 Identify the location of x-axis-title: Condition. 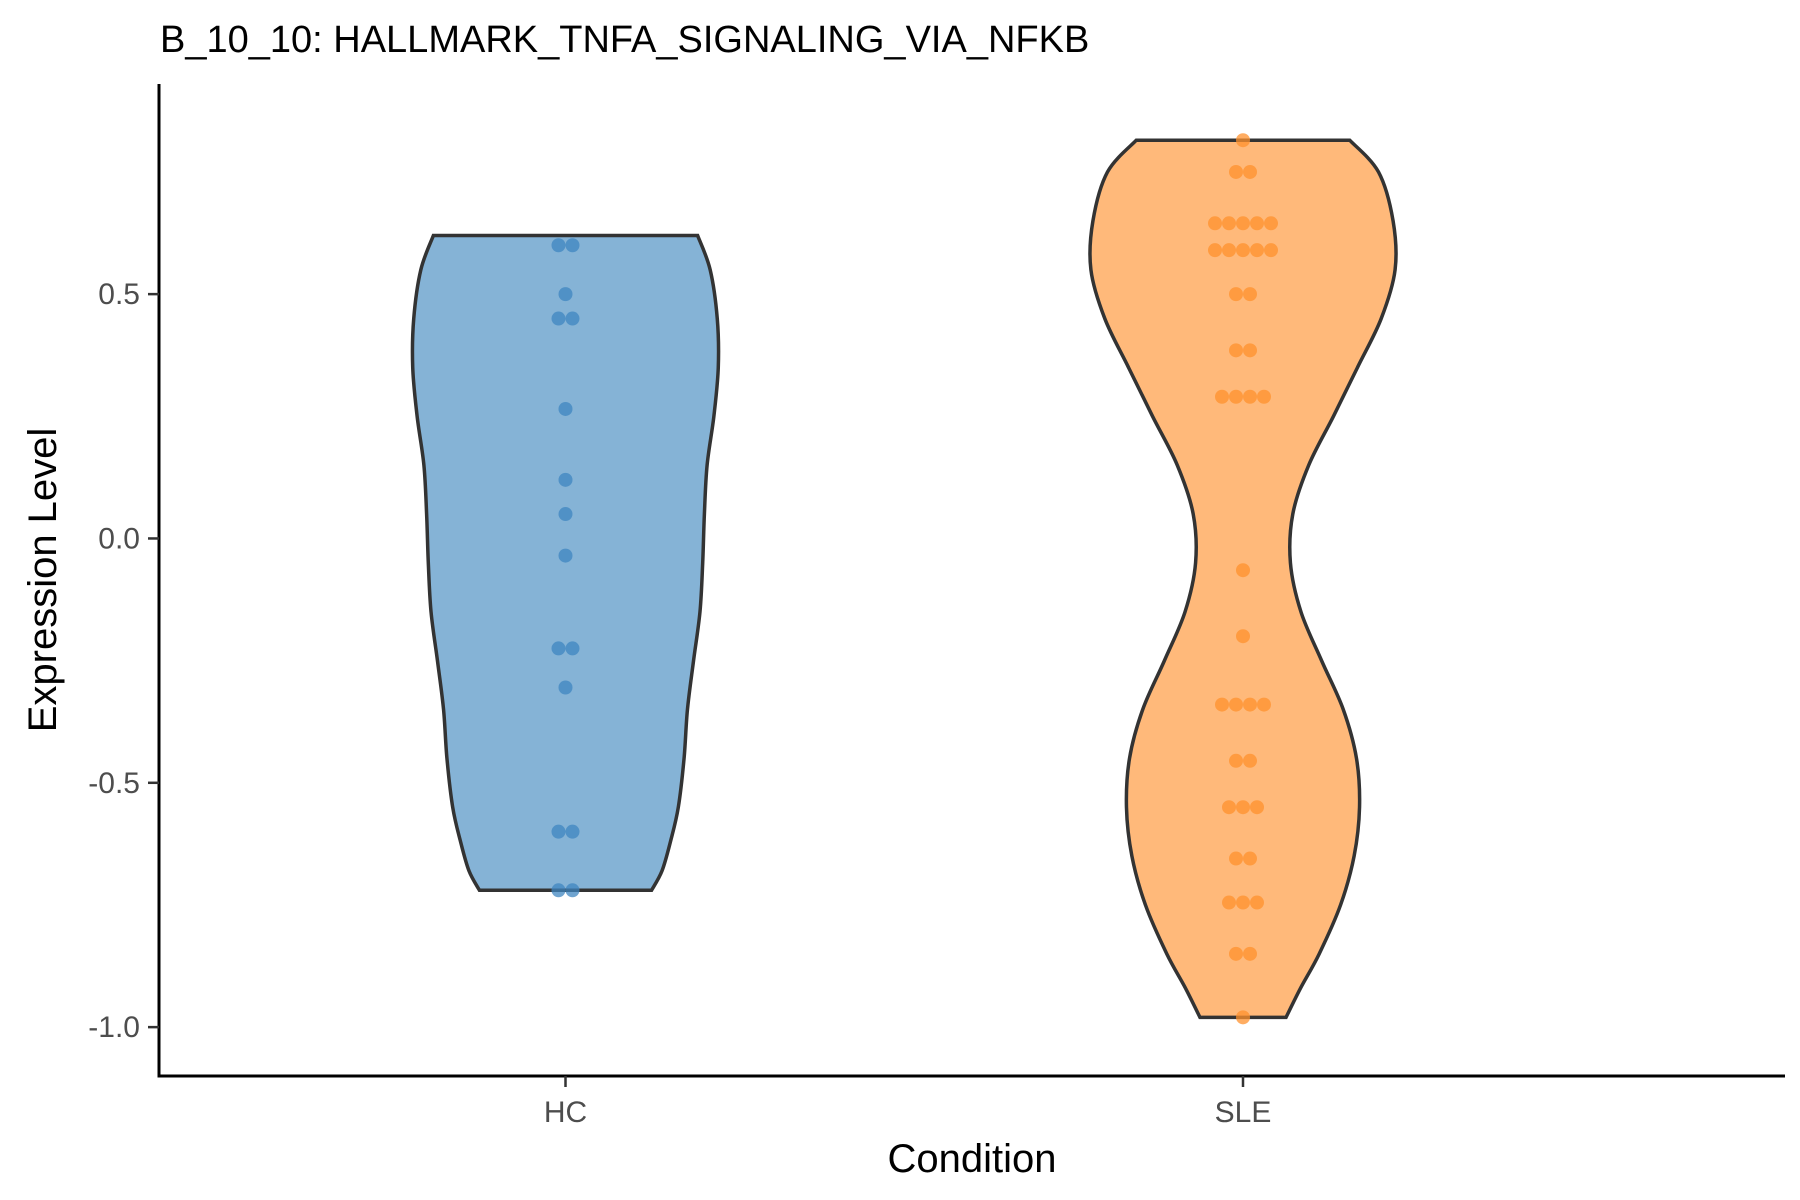
(971, 1159).